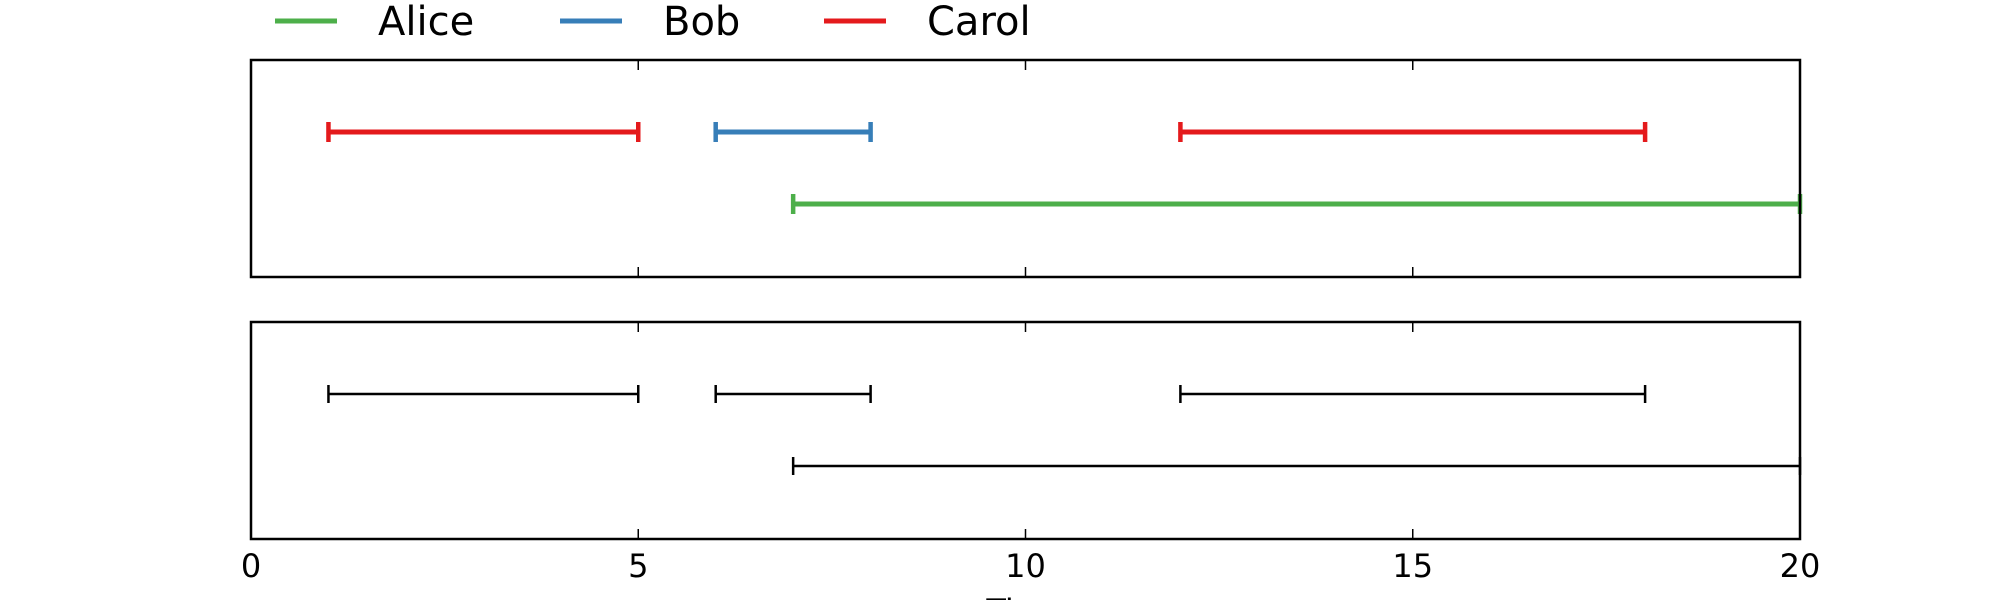 The height and width of the screenshot is (600, 2000). What do you see at coordinates (251, 566) in the screenshot?
I see `x-tick-label: 0` at bounding box center [251, 566].